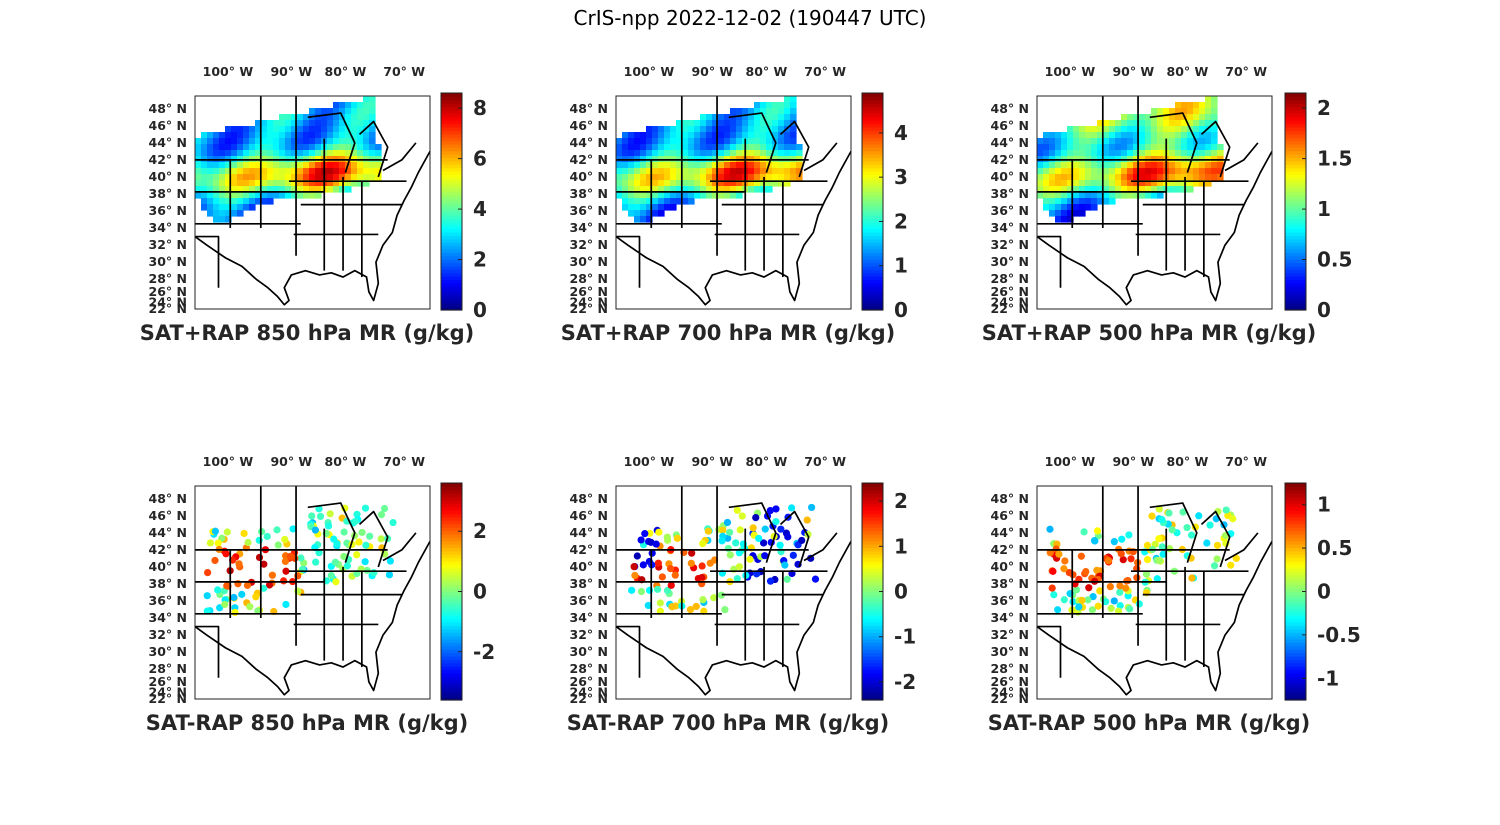 This screenshot has height=825, width=1500. What do you see at coordinates (168, 108) in the screenshot?
I see `lat-label: 48° N` at bounding box center [168, 108].